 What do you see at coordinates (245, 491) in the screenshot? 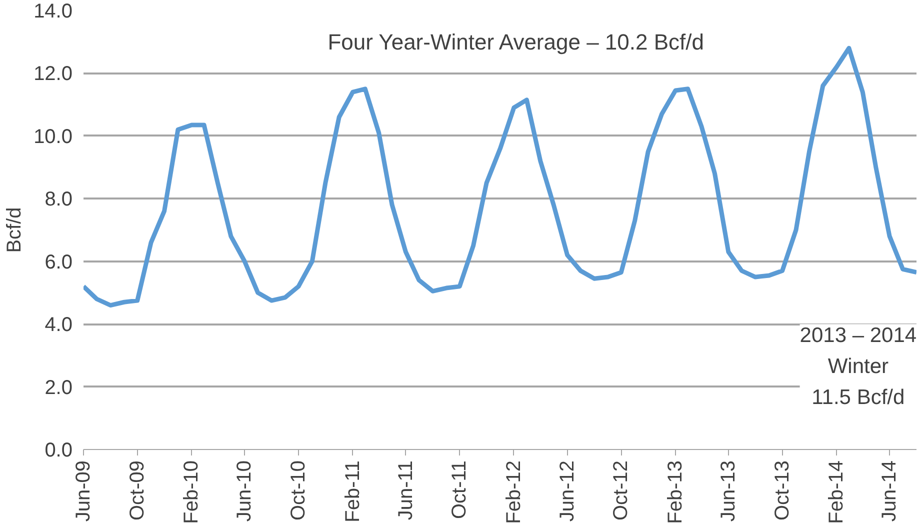
I see `x-tick-label: Jun-10` at bounding box center [245, 491].